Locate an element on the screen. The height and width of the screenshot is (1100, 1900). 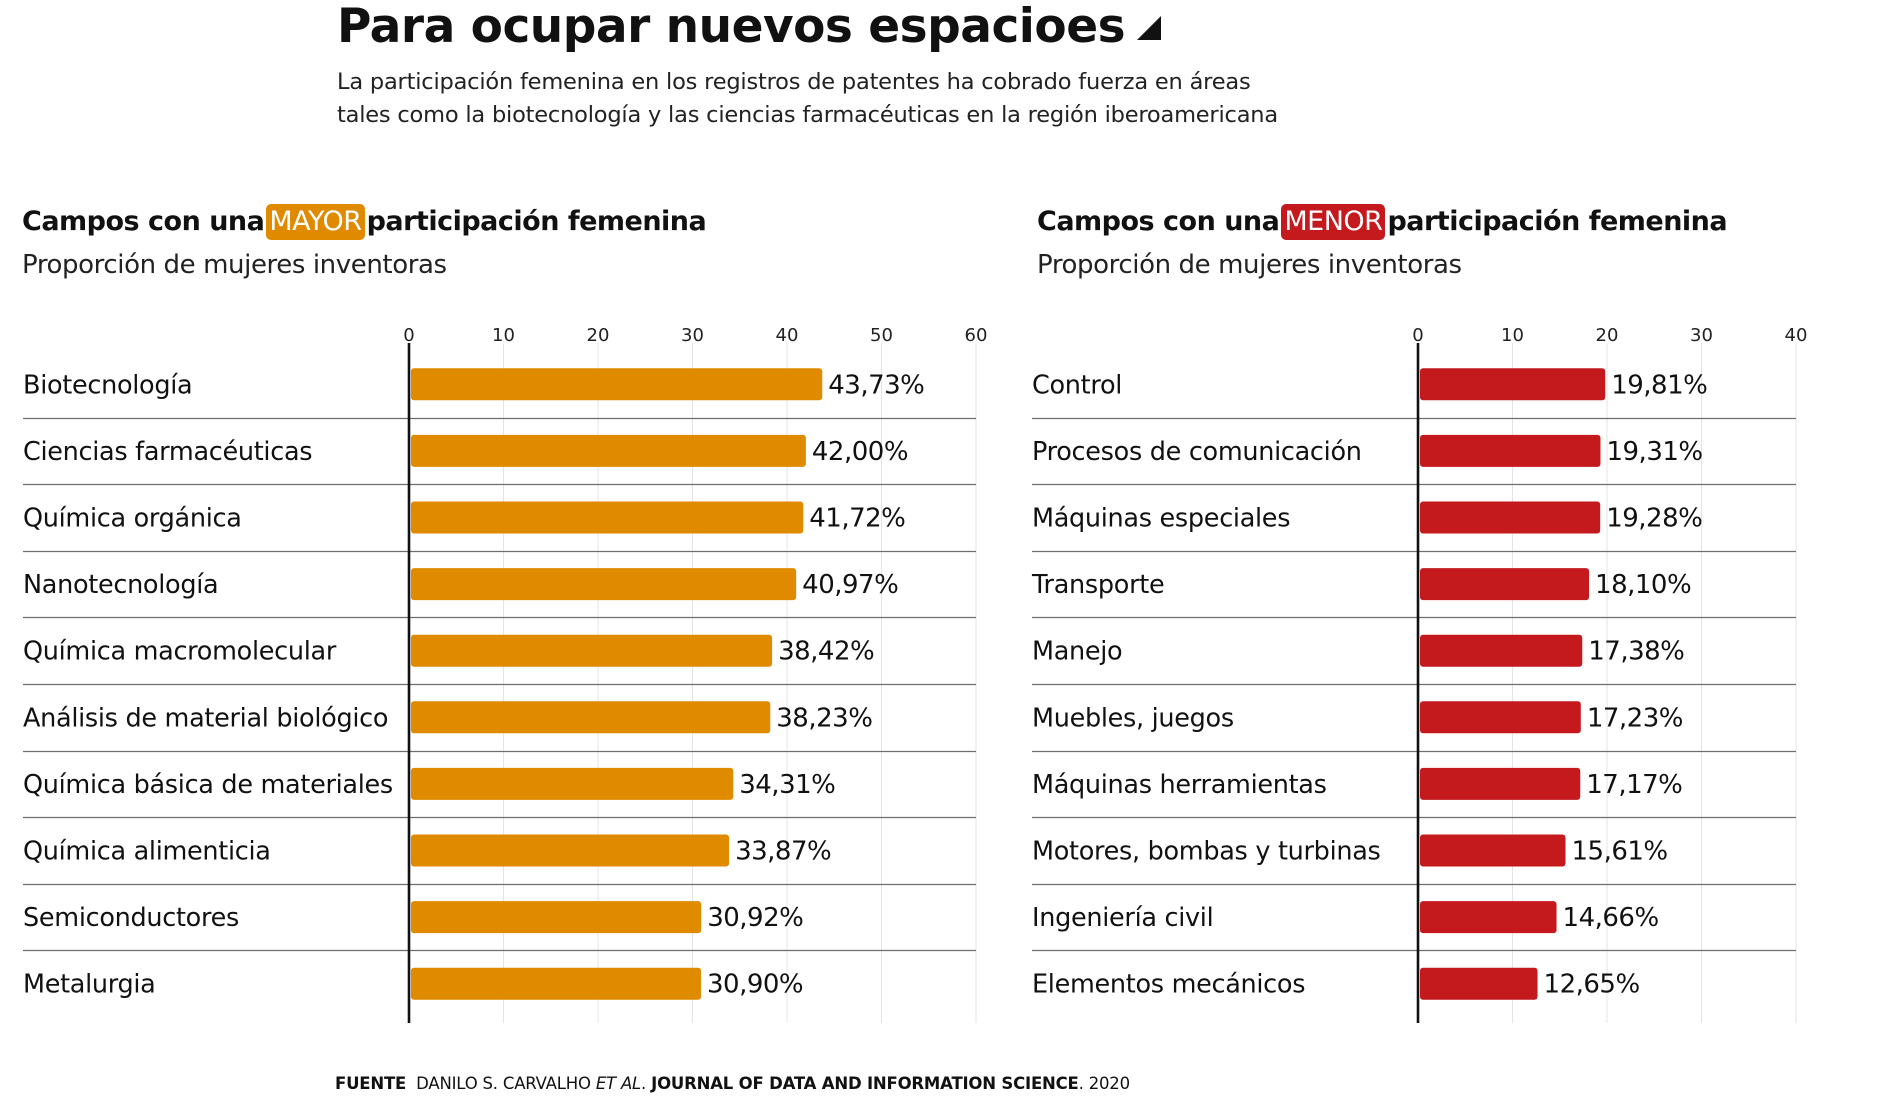
category-label: Análisis de material biológico is located at coordinates (205, 718).